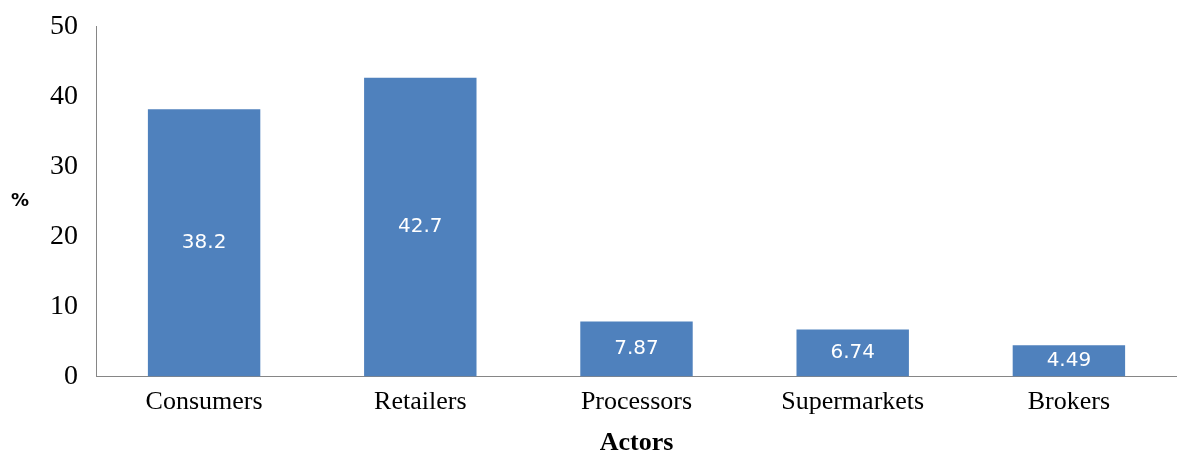 This screenshot has width=1177, height=459. I want to click on y-tick-label: 10, so click(64, 304).